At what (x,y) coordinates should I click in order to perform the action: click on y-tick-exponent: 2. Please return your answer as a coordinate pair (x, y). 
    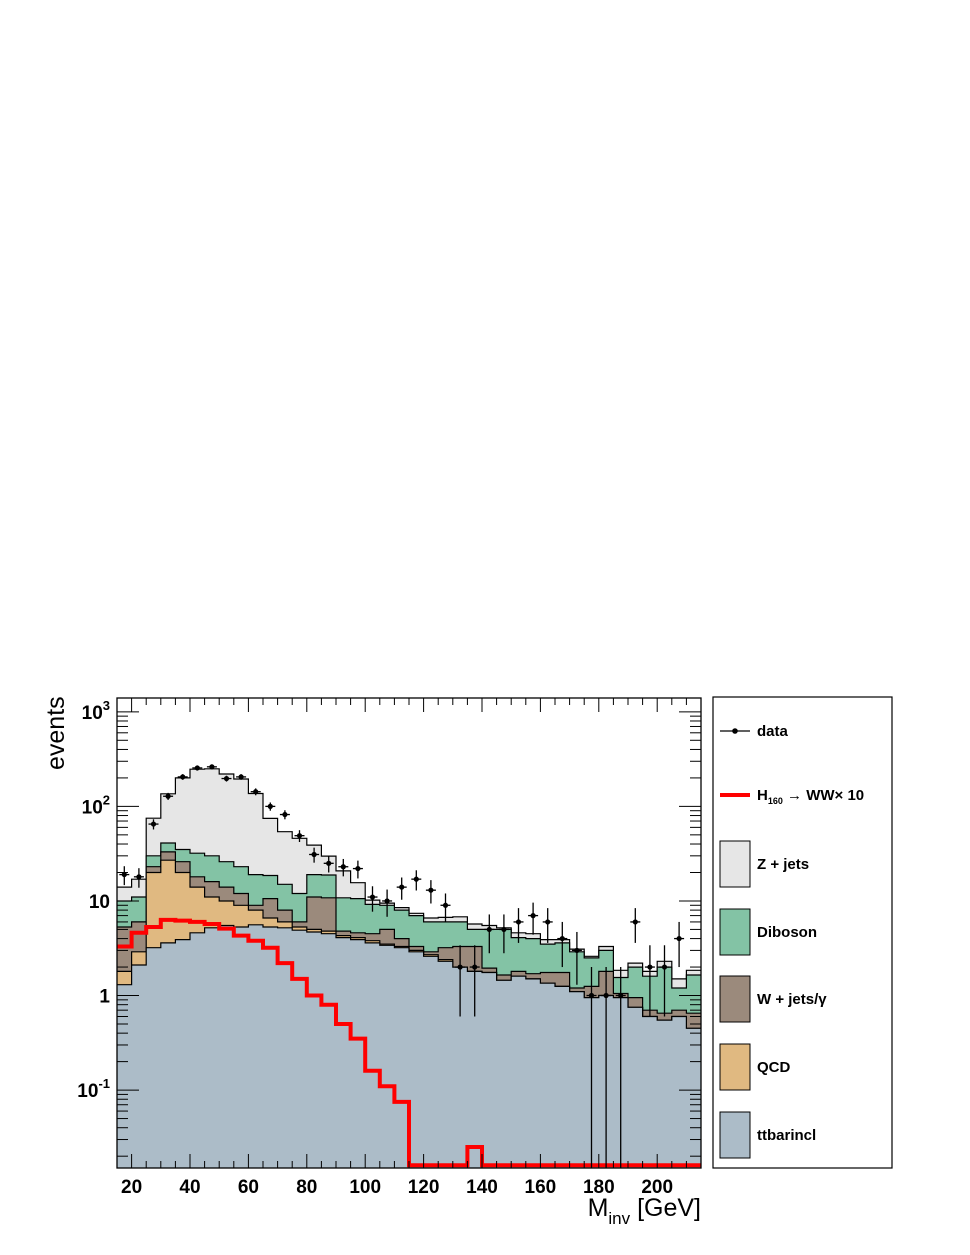
    Looking at the image, I should click on (106, 799).